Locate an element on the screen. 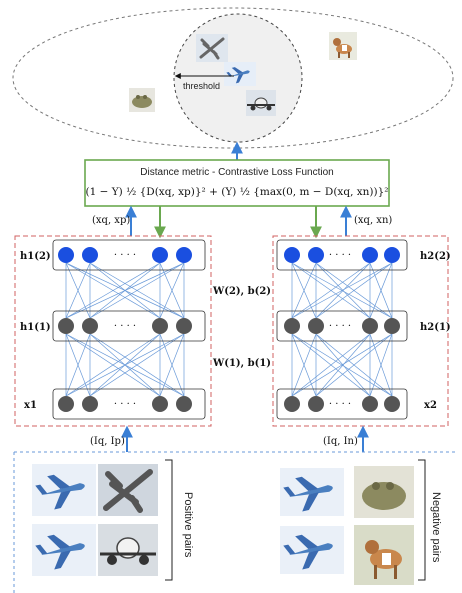  weights-bottom-label: W(1), b(1) is located at coordinates (241, 363).